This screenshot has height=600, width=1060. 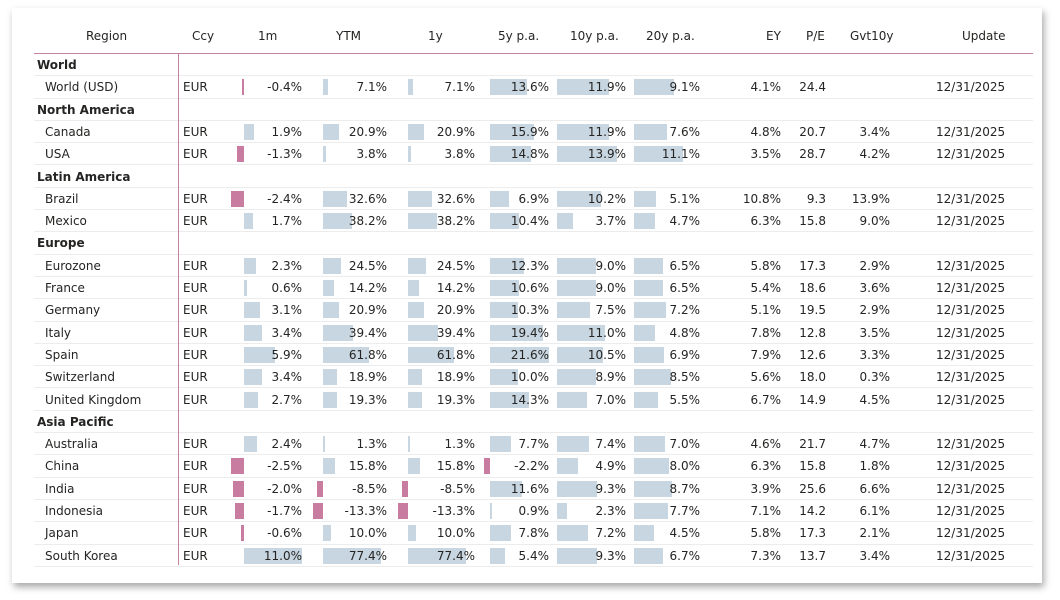 What do you see at coordinates (460, 444) in the screenshot?
I see `y1-value: 1.3%` at bounding box center [460, 444].